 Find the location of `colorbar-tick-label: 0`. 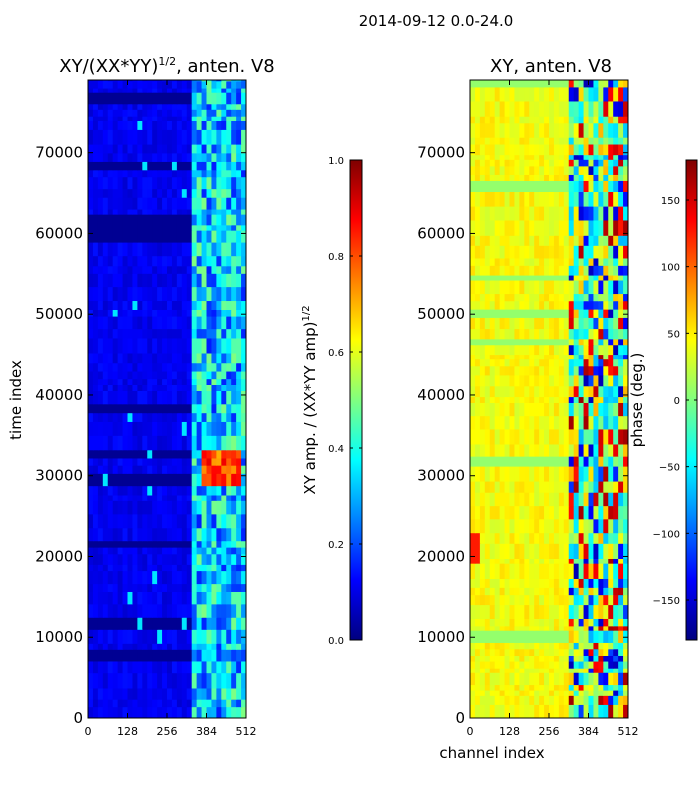

colorbar-tick-label: 0 is located at coordinates (677, 401).